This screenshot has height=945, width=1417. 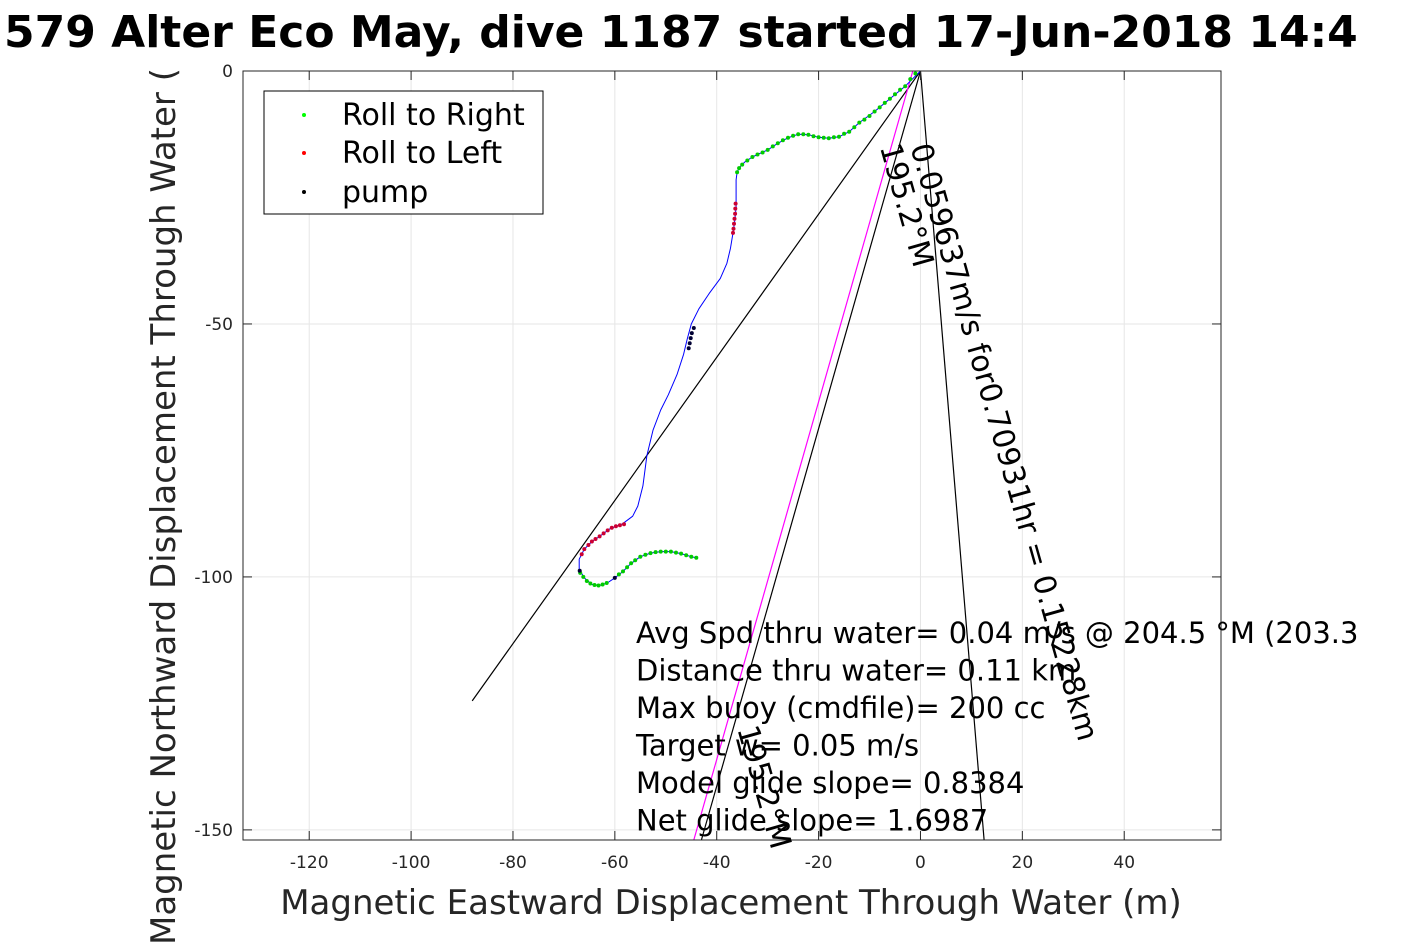 I want to click on x-tick-label: -80, so click(x=513, y=863).